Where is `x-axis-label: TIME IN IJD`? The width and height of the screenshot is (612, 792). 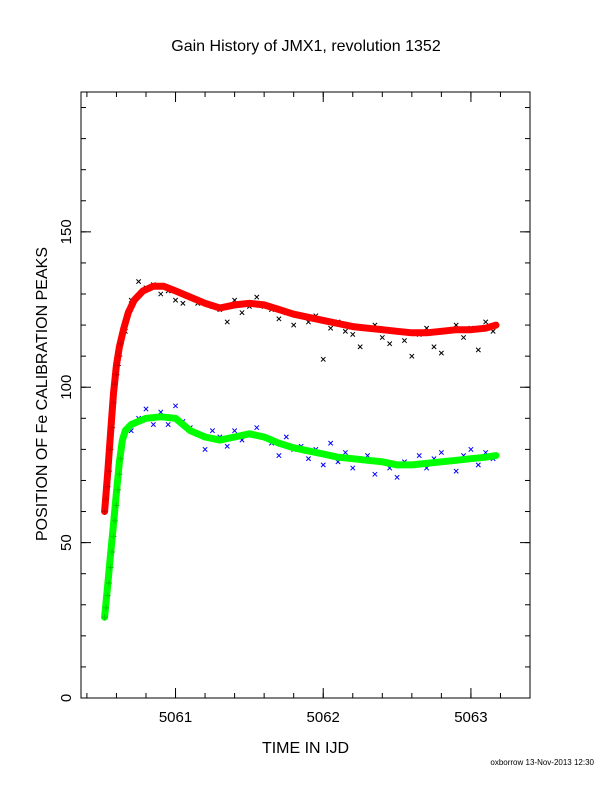
x-axis-label: TIME IN IJD is located at coordinates (305, 748).